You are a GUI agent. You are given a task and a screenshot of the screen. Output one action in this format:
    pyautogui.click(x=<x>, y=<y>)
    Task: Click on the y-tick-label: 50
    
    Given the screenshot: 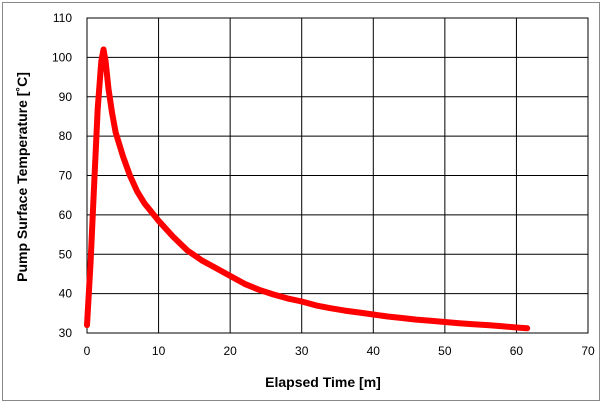 What is the action you would take?
    pyautogui.click(x=66, y=254)
    